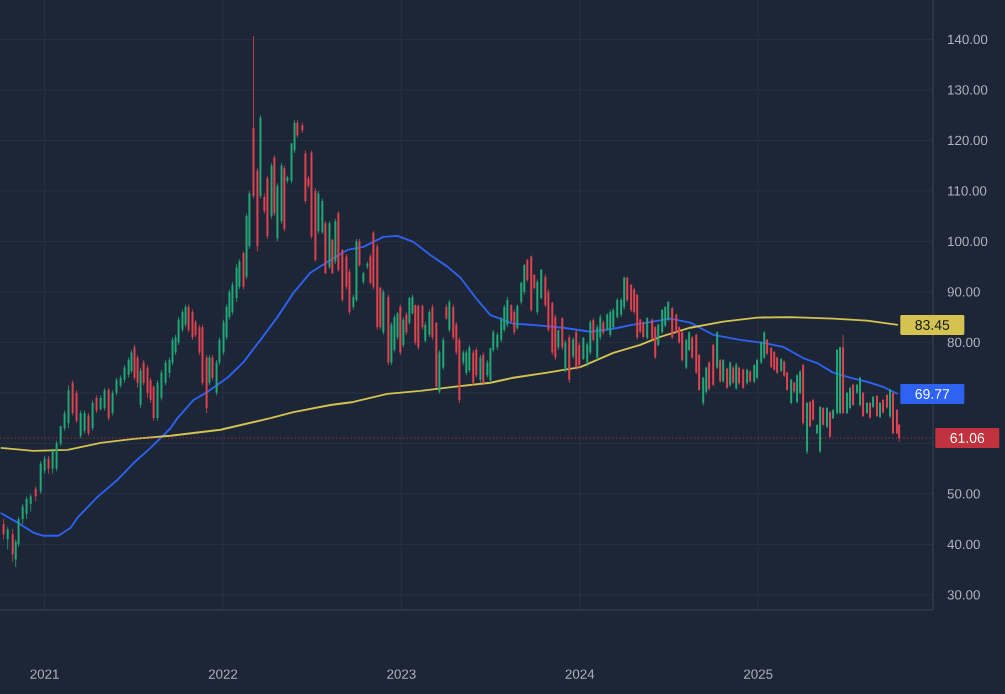  Describe the element at coordinates (967, 191) in the screenshot. I see `y-tick-label: 110.00` at that location.